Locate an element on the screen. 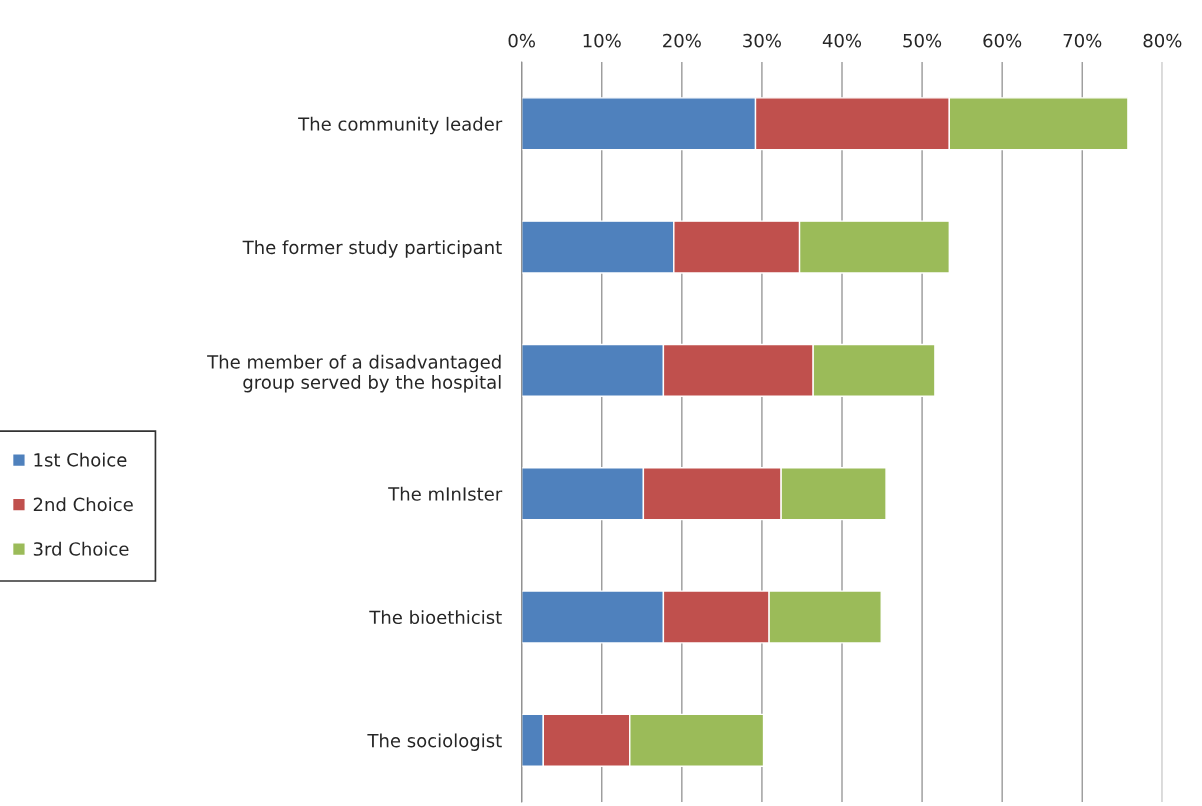 This screenshot has height=806, width=1202. x-tick-label: 60% is located at coordinates (1002, 40).